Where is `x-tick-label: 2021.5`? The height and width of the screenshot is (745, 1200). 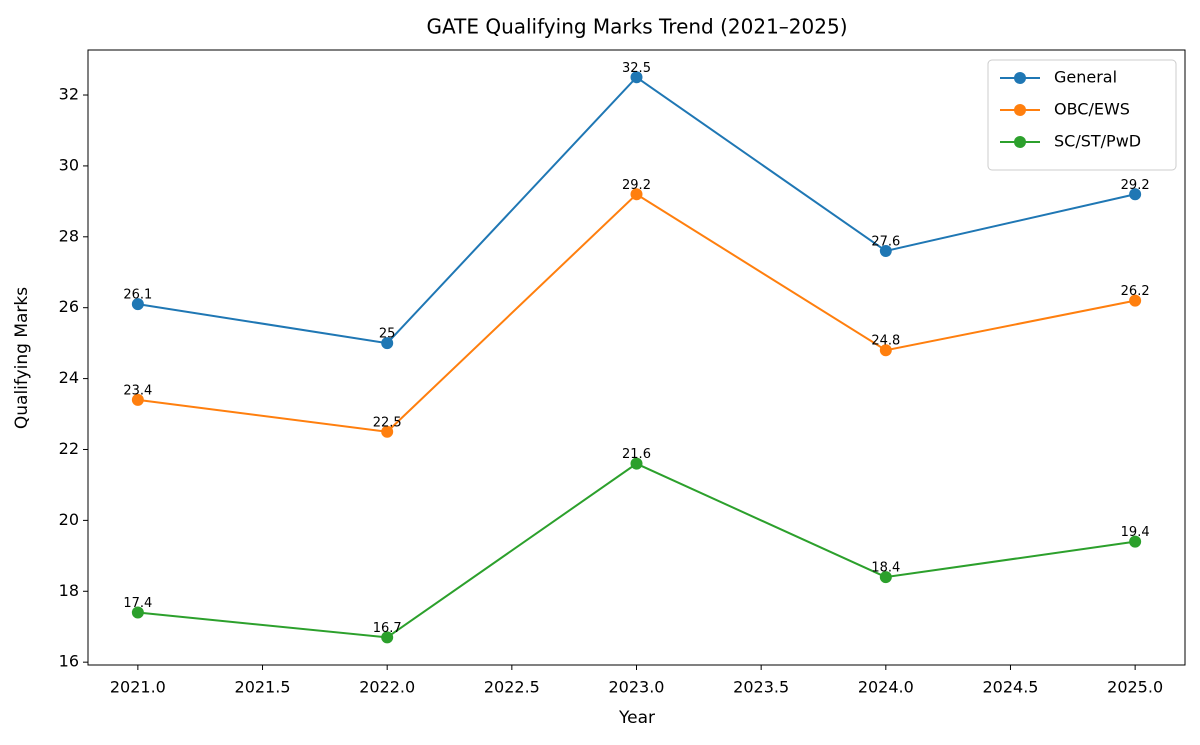 x-tick-label: 2021.5 is located at coordinates (263, 687).